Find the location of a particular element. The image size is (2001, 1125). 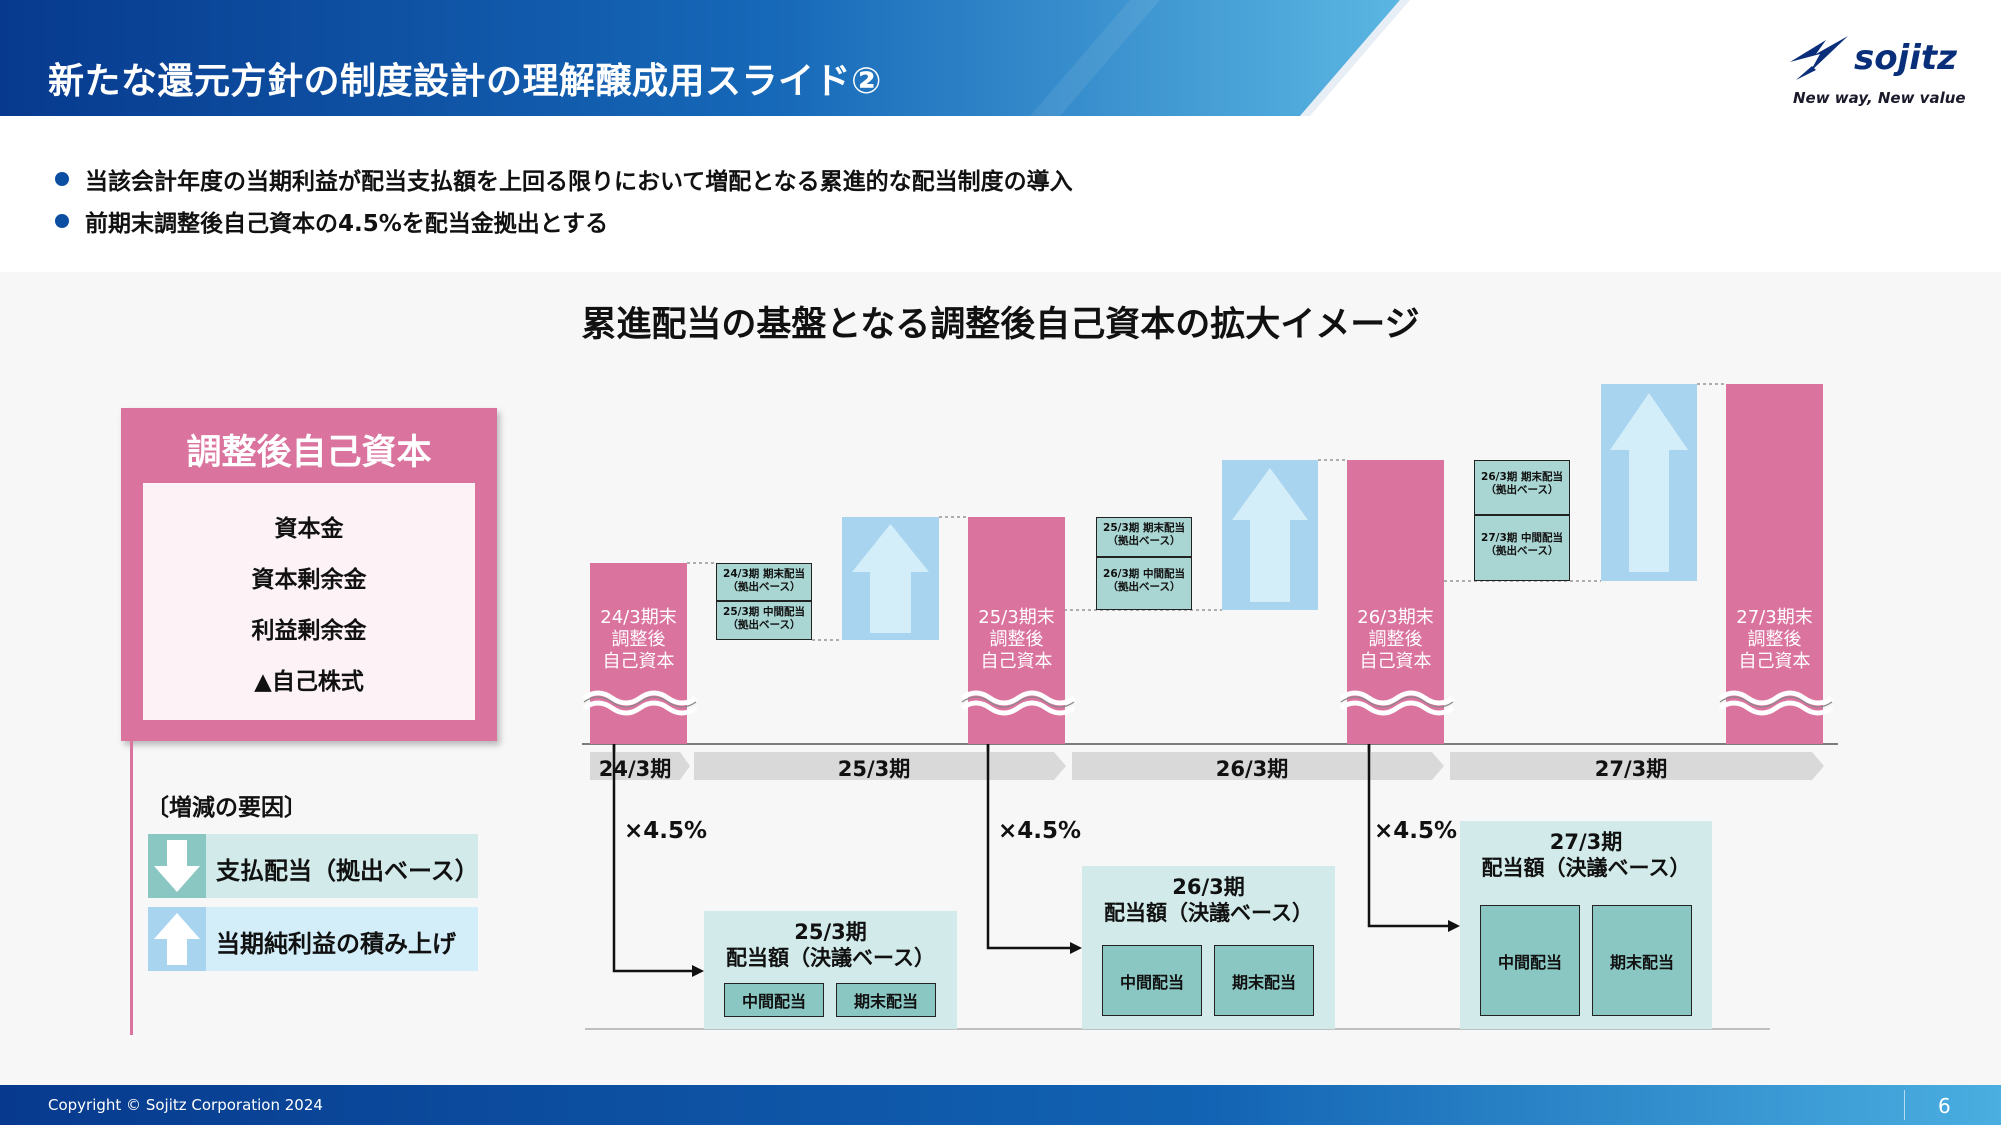

equity-bar-label: 24/3期末 調整後 自己資本 is located at coordinates (638, 639).